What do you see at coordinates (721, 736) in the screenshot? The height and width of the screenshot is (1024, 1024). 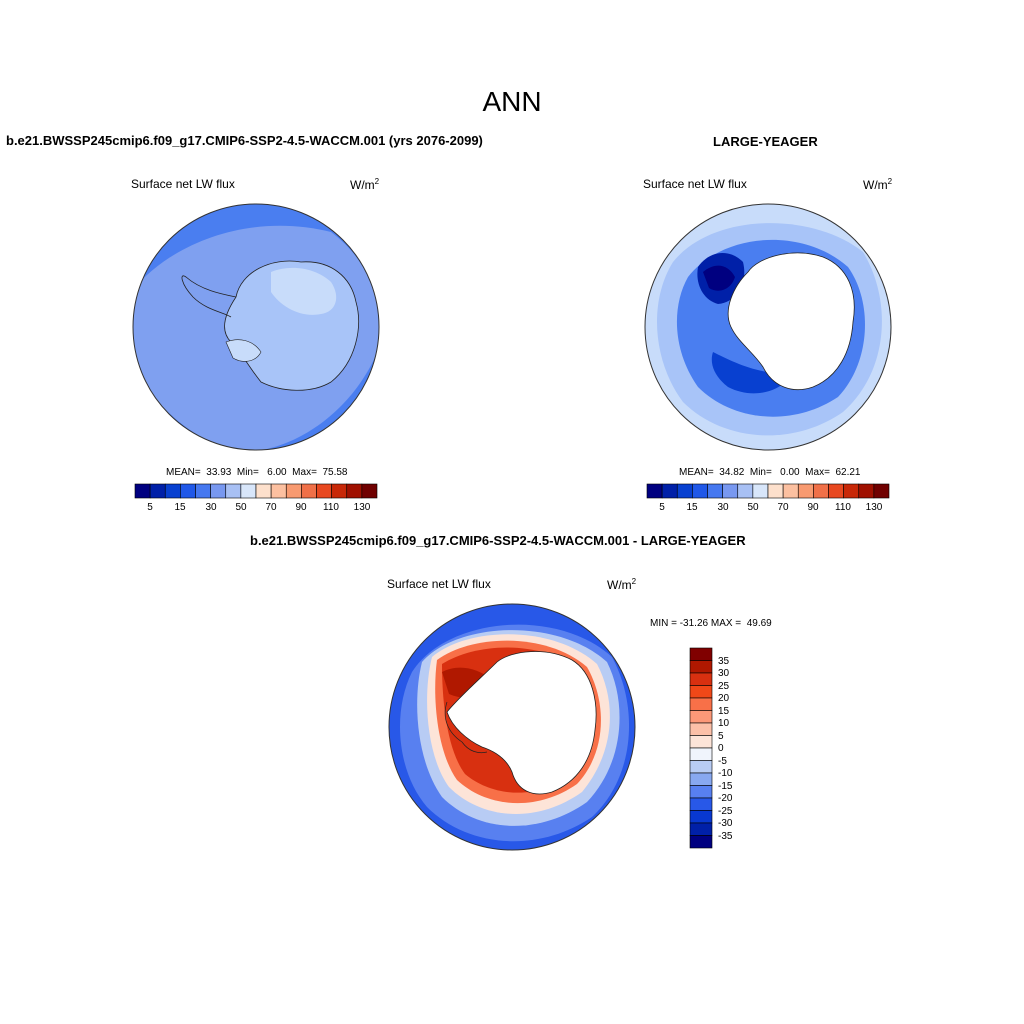 I see `cb3-tick: 5` at bounding box center [721, 736].